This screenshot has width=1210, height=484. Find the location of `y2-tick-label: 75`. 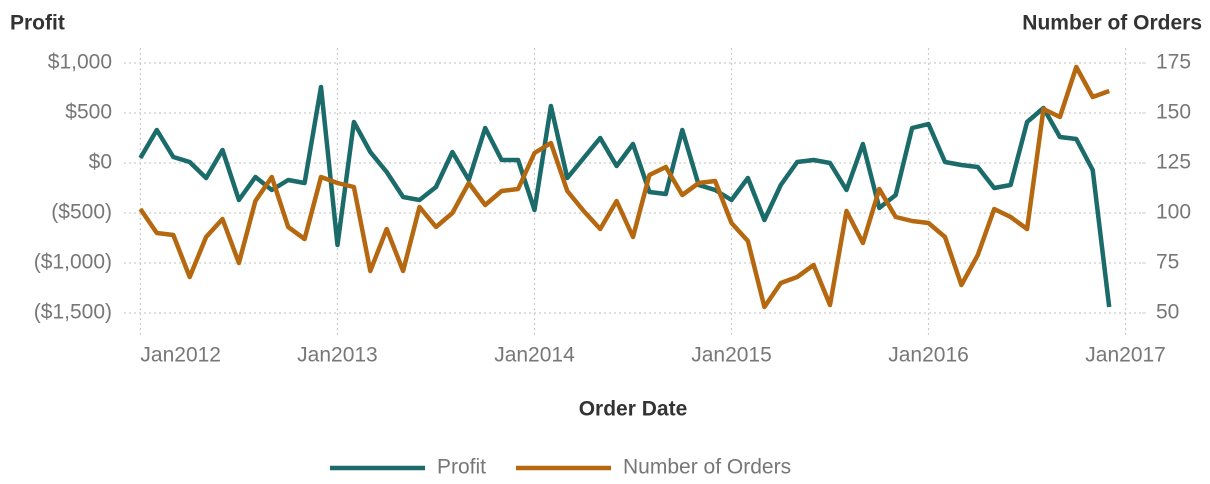

y2-tick-label: 75 is located at coordinates (1167, 262).